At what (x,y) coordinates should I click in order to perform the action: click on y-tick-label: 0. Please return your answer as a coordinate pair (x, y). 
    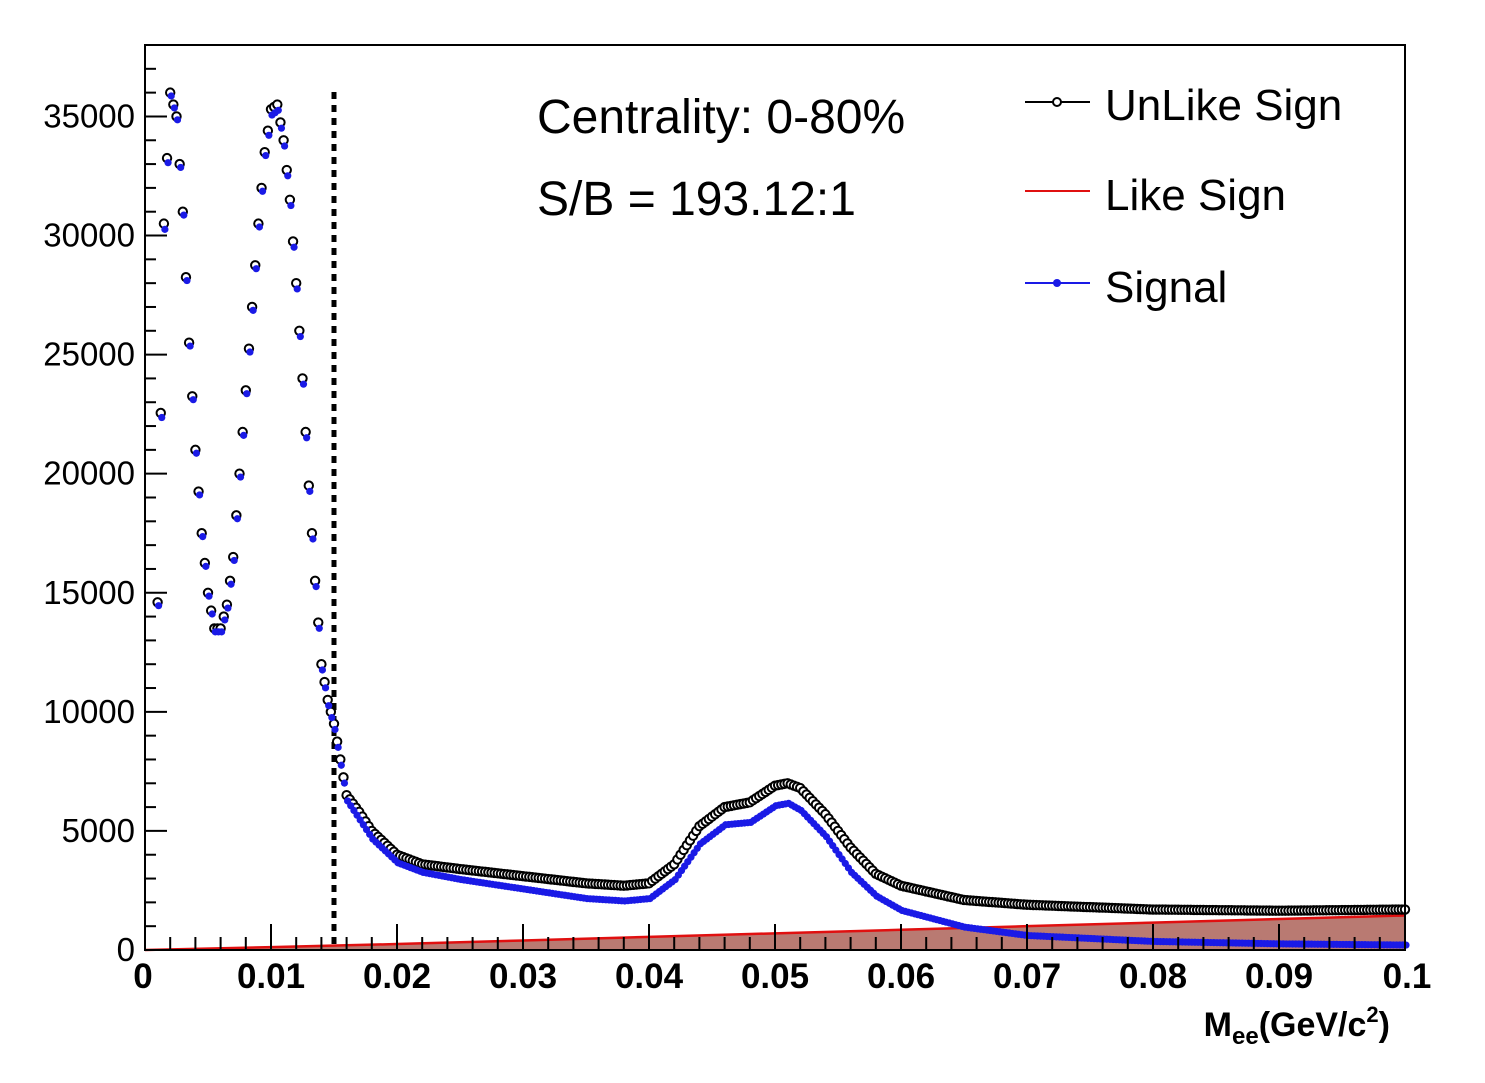
    Looking at the image, I should click on (126, 949).